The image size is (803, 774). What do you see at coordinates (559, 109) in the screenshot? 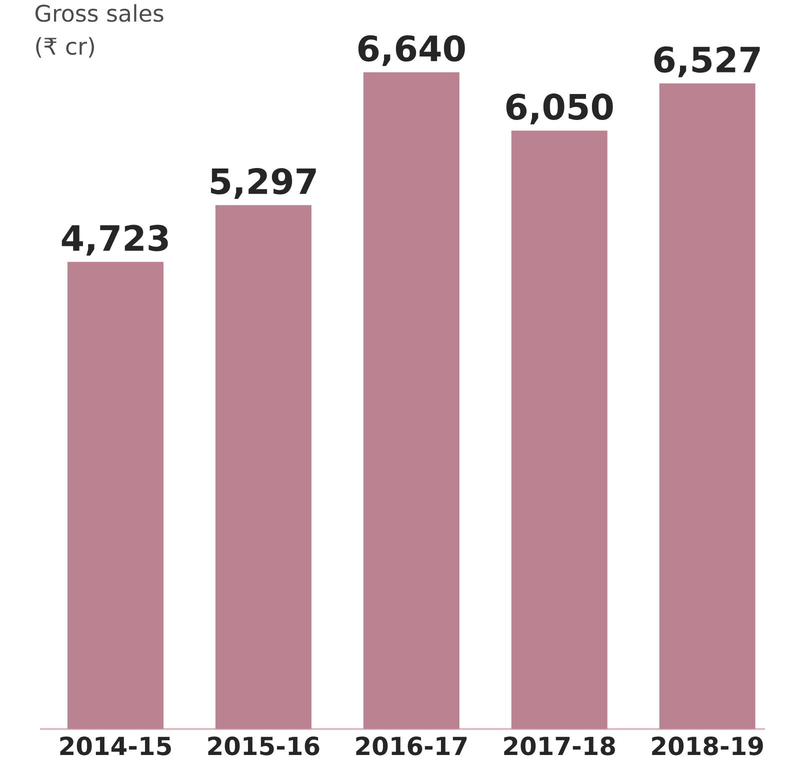
I see `data-label: 6,050` at bounding box center [559, 109].